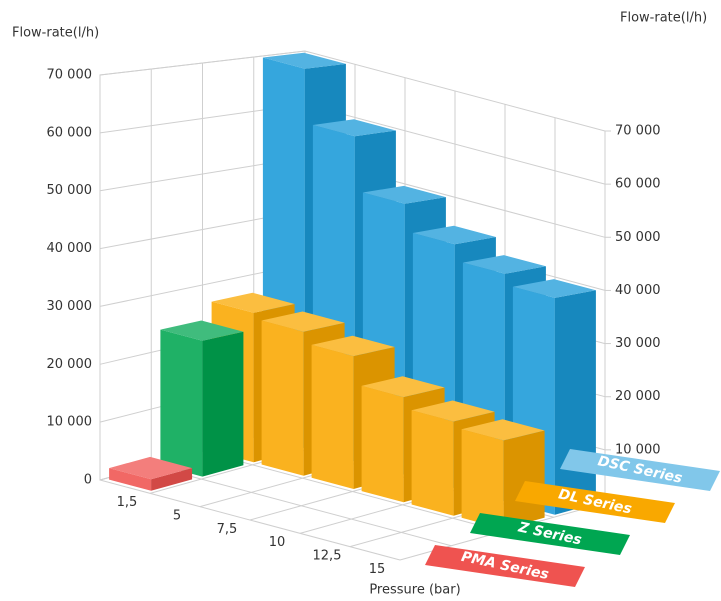 The width and height of the screenshot is (721, 601). I want to click on y-tick-label: 40 000, so click(70, 248).